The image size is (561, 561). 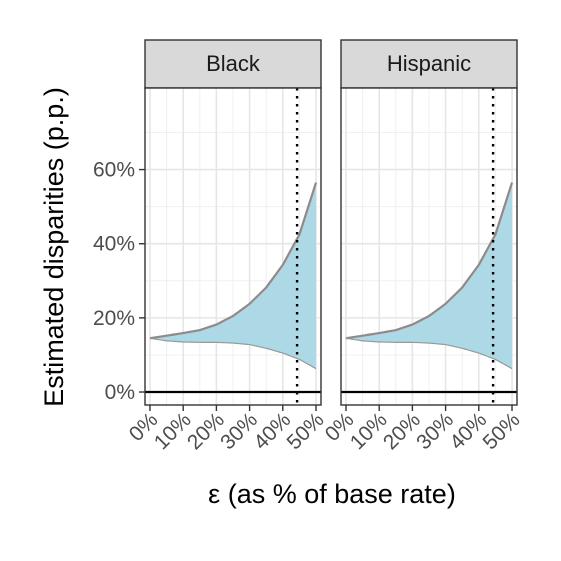 What do you see at coordinates (114, 170) in the screenshot?
I see `y-tick-label: 60%` at bounding box center [114, 170].